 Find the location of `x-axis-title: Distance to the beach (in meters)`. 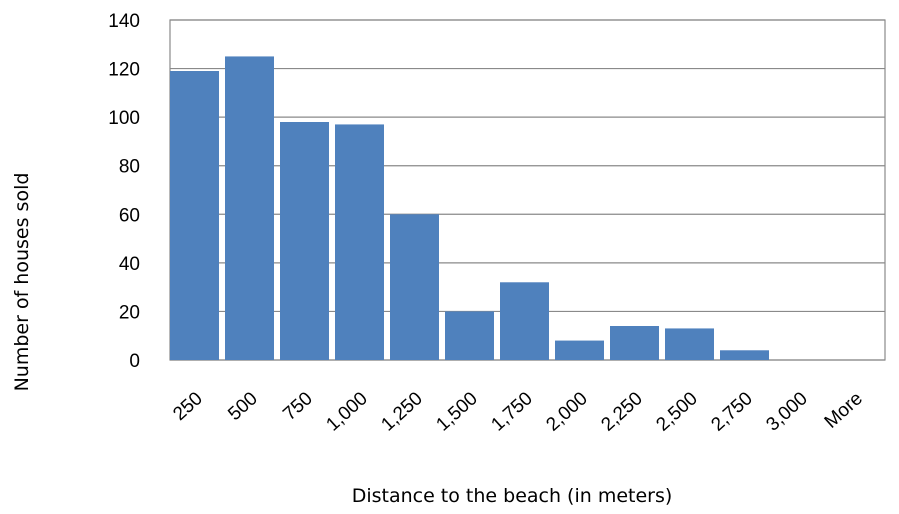

x-axis-title: Distance to the beach (in meters) is located at coordinates (512, 496).